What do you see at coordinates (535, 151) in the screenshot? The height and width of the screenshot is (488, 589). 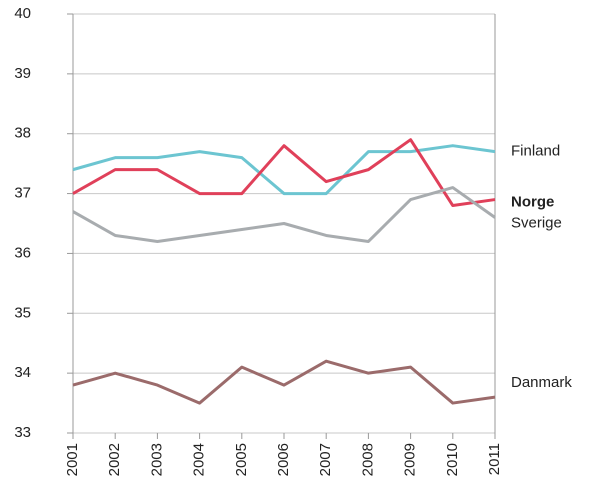 I see `series-label: Finland` at bounding box center [535, 151].